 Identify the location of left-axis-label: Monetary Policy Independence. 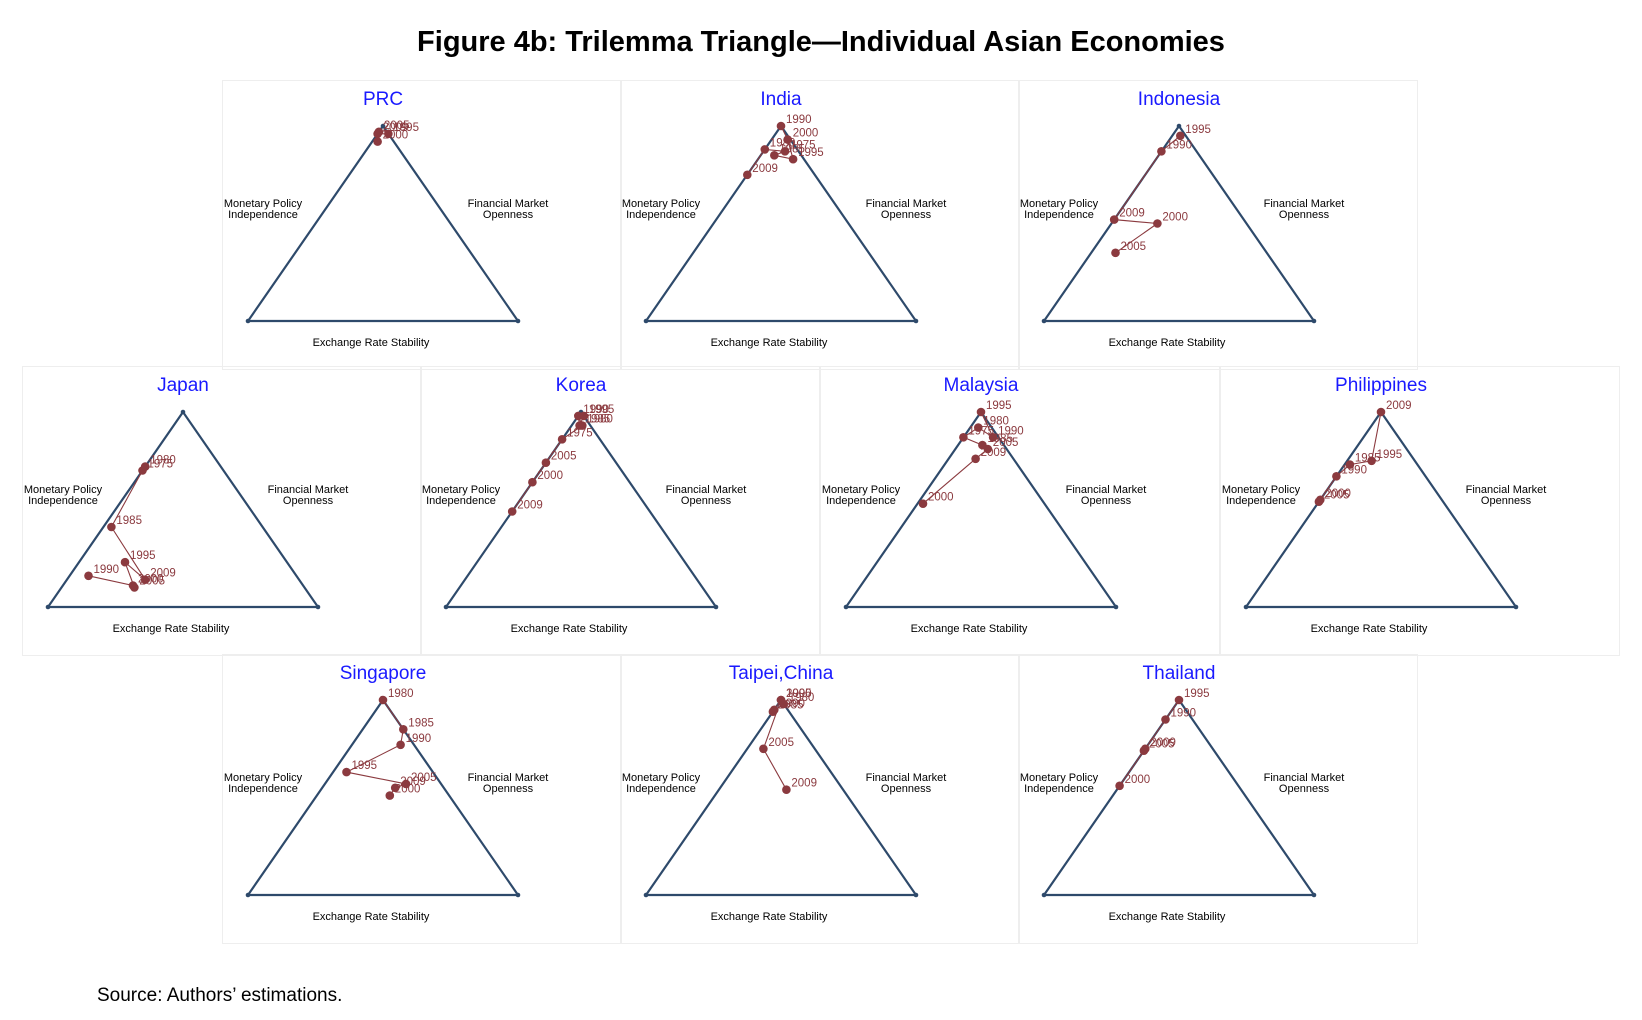
(263, 209).